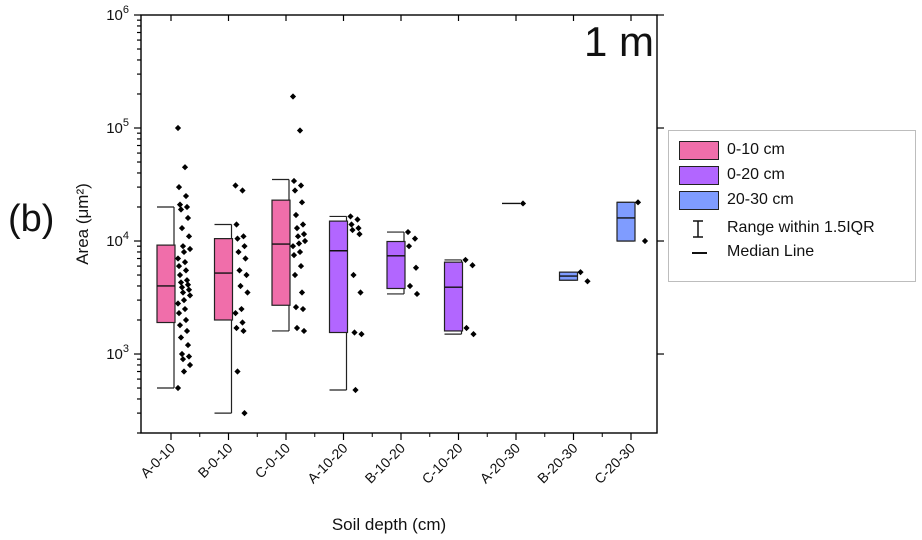  What do you see at coordinates (157, 460) in the screenshot?
I see `x-tick-label: A-0-10` at bounding box center [157, 460].